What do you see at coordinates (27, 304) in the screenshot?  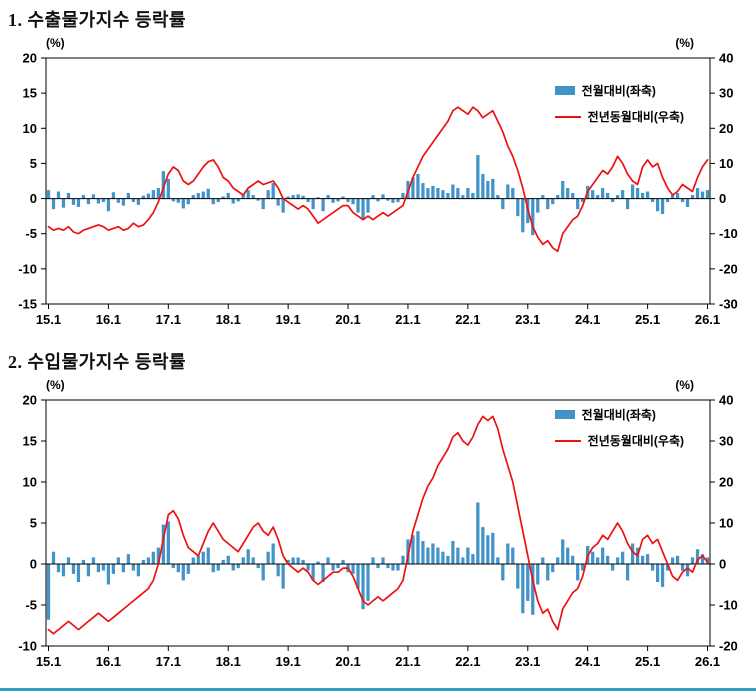 I see `svg-text: -15` at bounding box center [27, 304].